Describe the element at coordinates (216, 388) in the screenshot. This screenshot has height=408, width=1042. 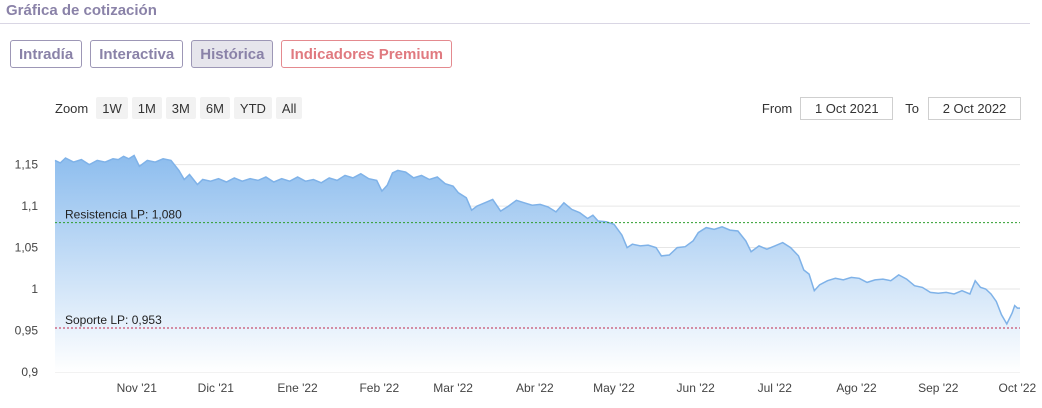
I see `x-tick-label: Dic '21` at that location.